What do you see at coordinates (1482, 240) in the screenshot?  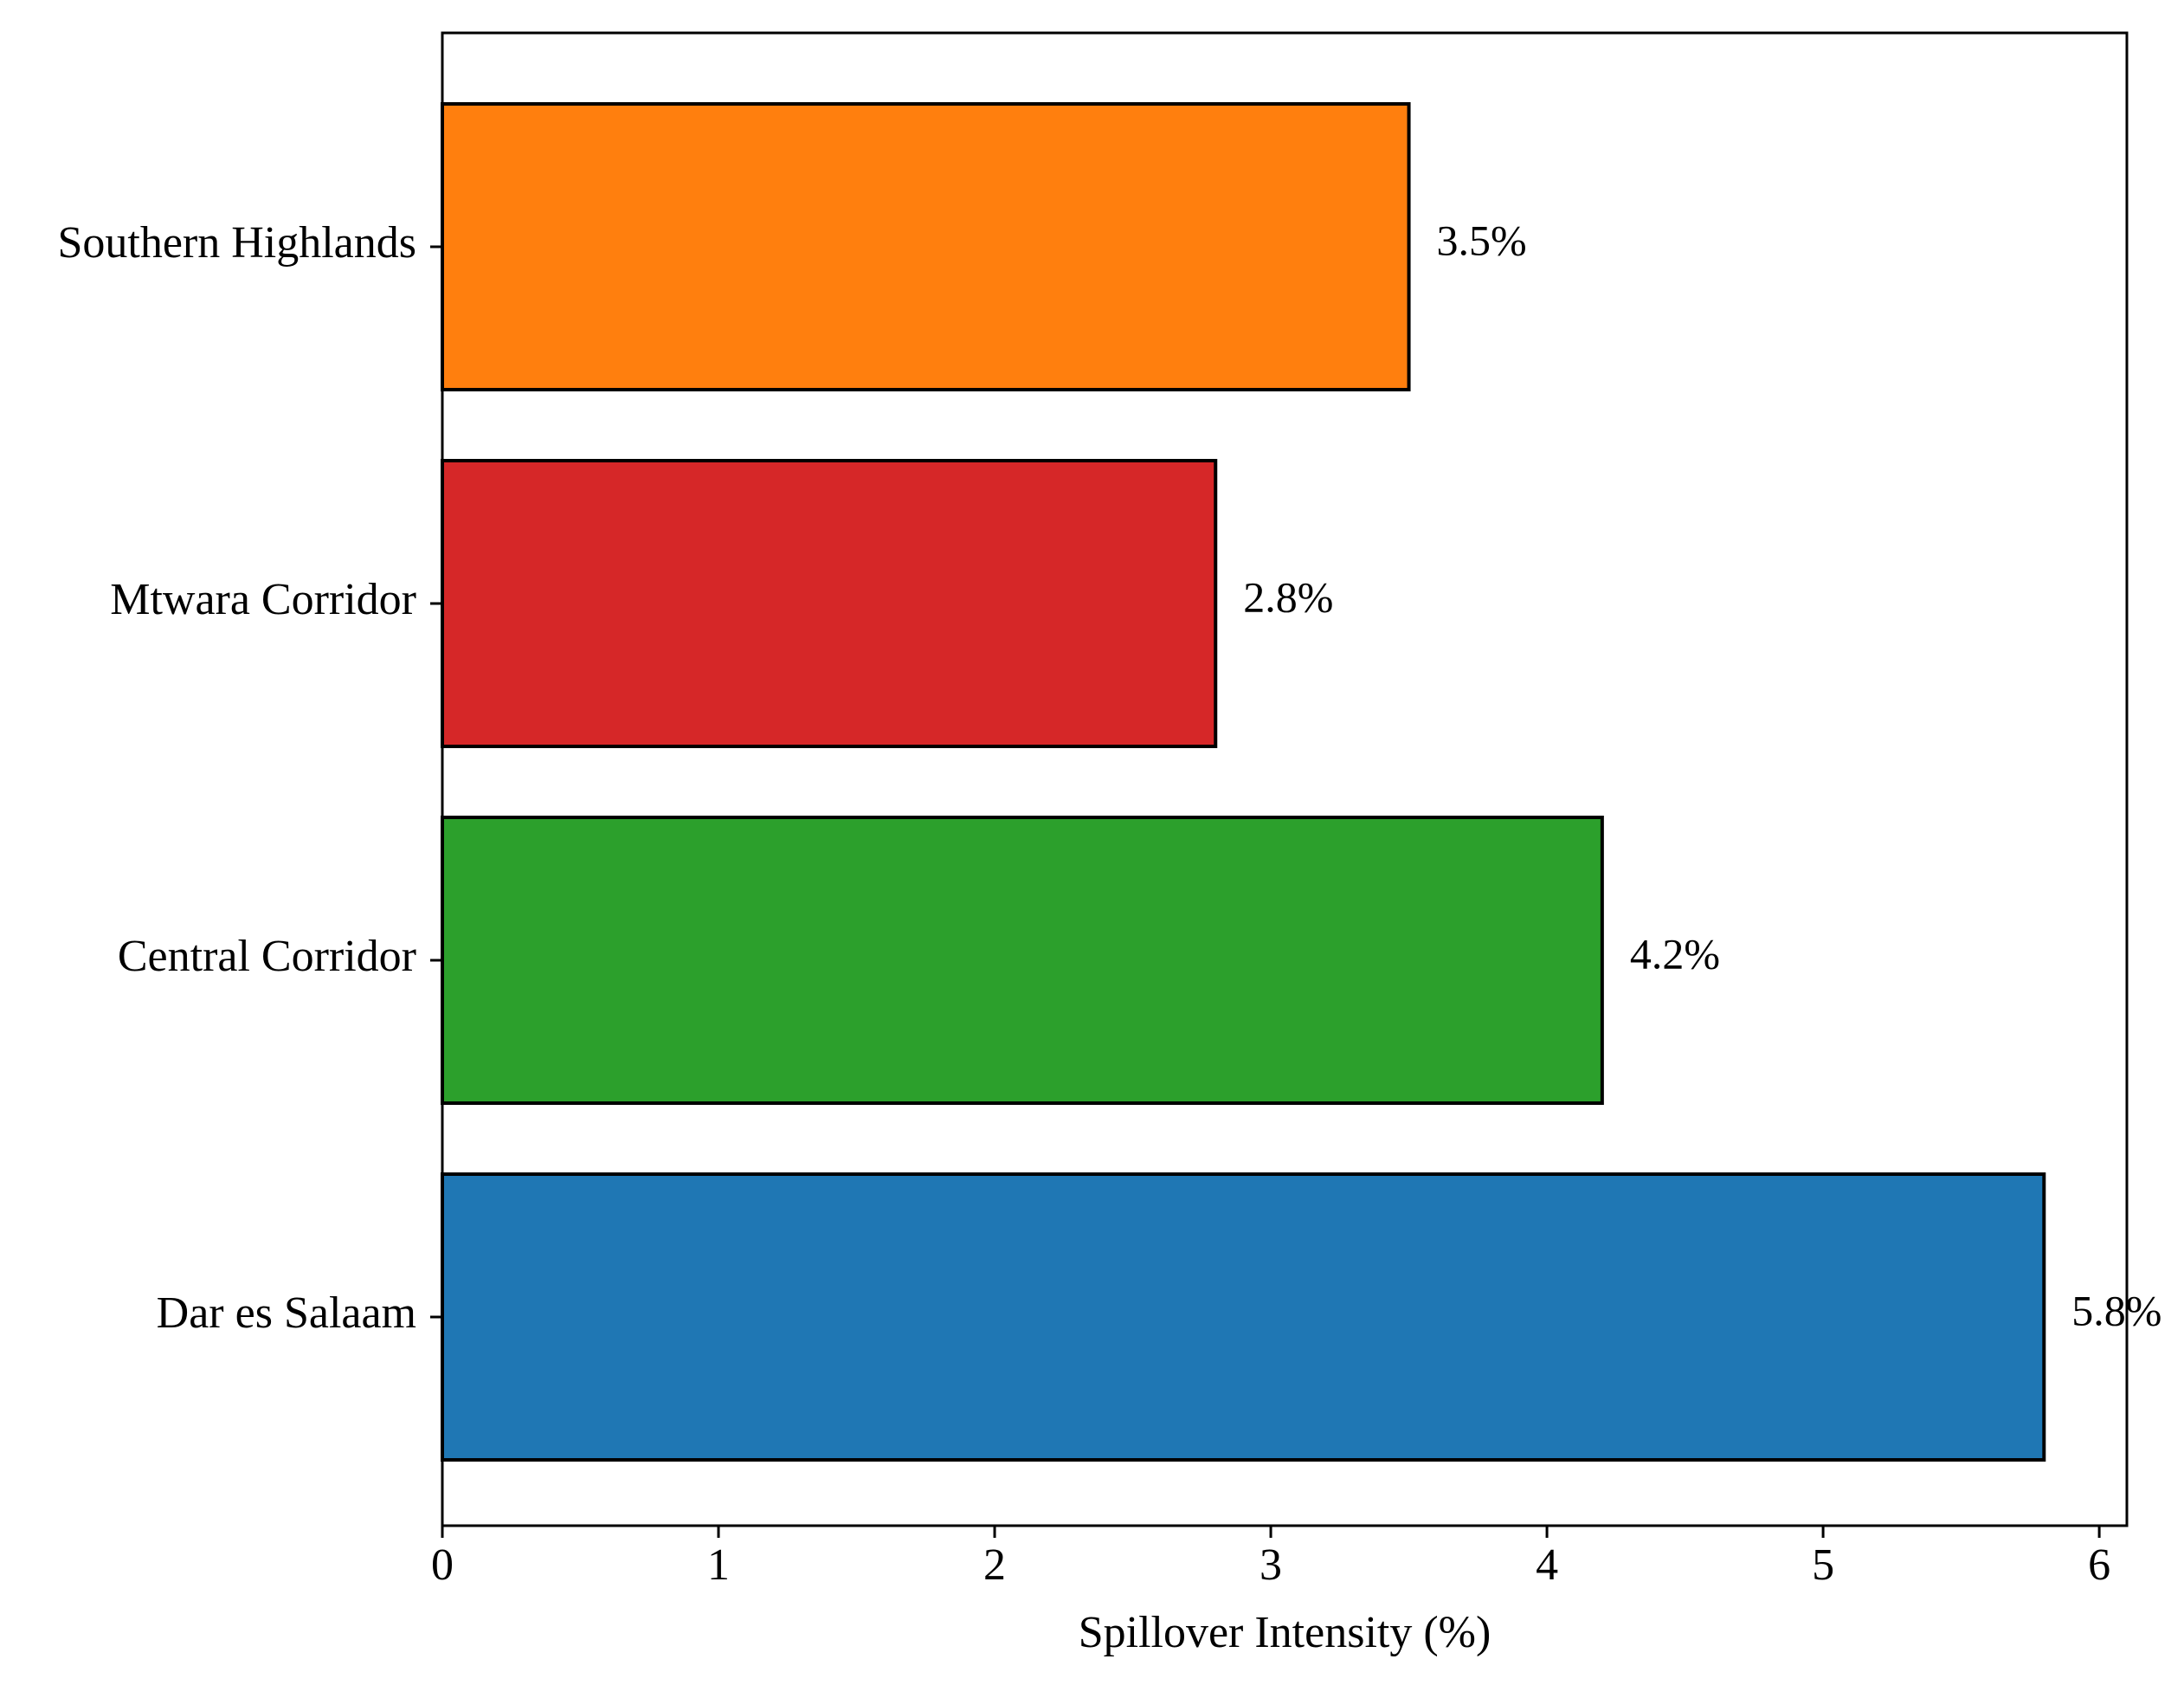 I see `data-label-southern-highlands: 3.5%` at bounding box center [1482, 240].